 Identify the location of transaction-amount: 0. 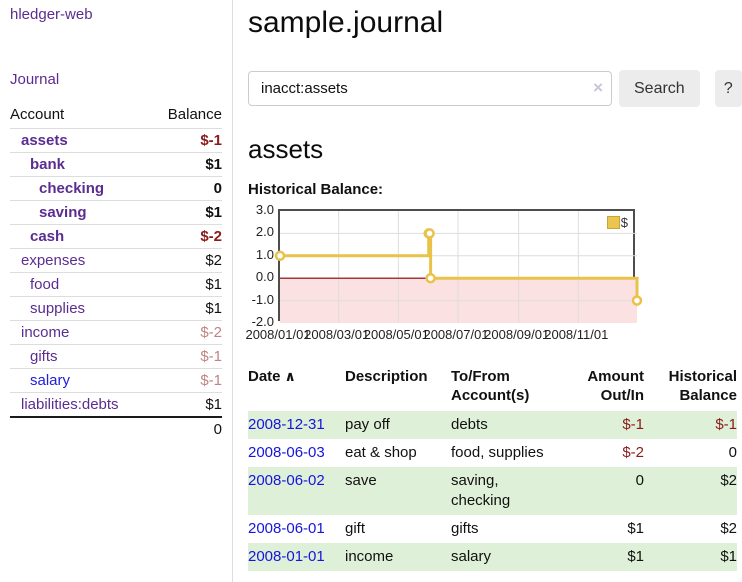
(600, 491).